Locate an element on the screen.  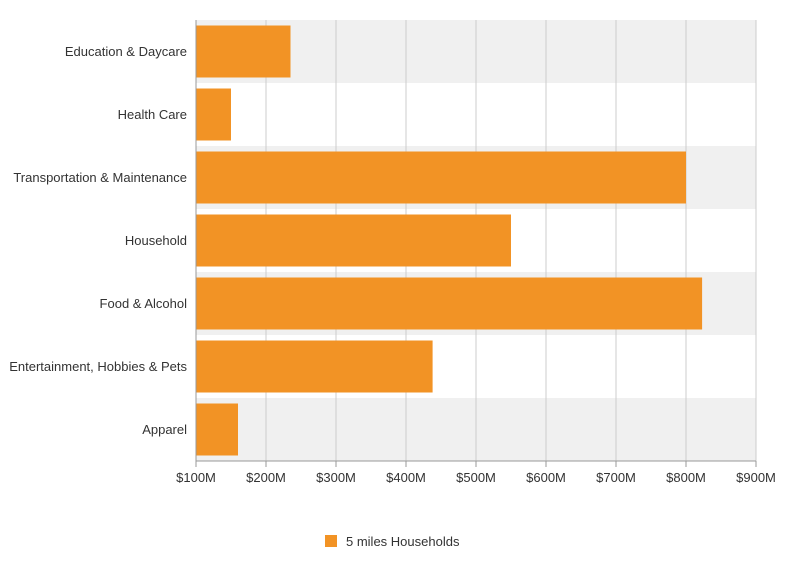
x-tick-label: $300M is located at coordinates (336, 477).